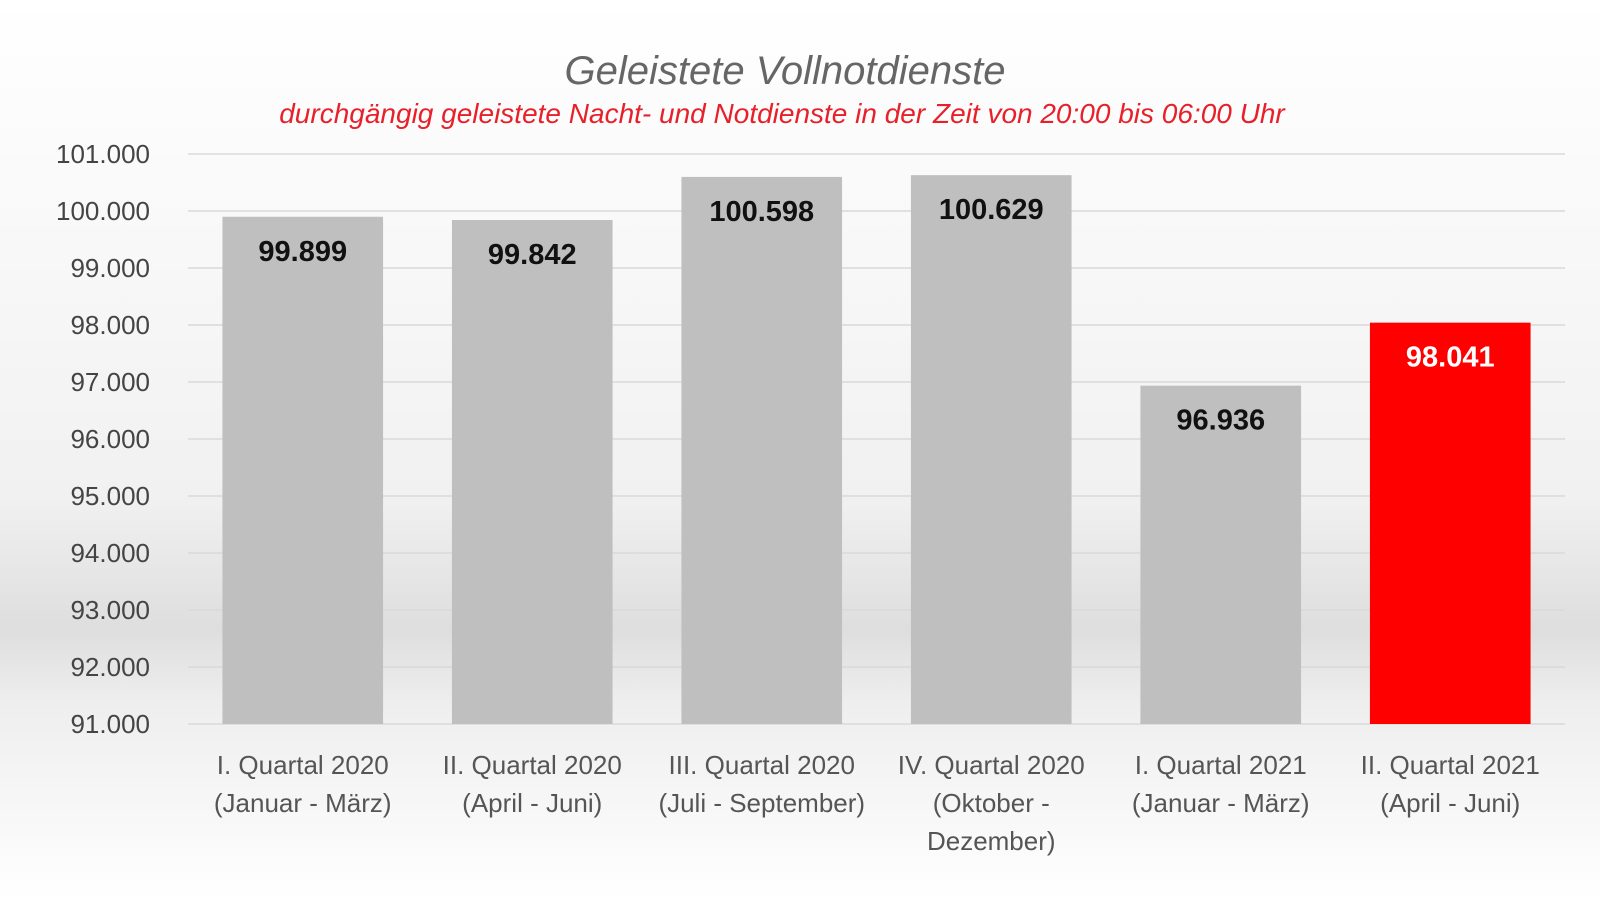 The width and height of the screenshot is (1600, 900). Describe the element at coordinates (1450, 765) in the screenshot. I see `x-tick-label: II. Quartal 2021` at that location.